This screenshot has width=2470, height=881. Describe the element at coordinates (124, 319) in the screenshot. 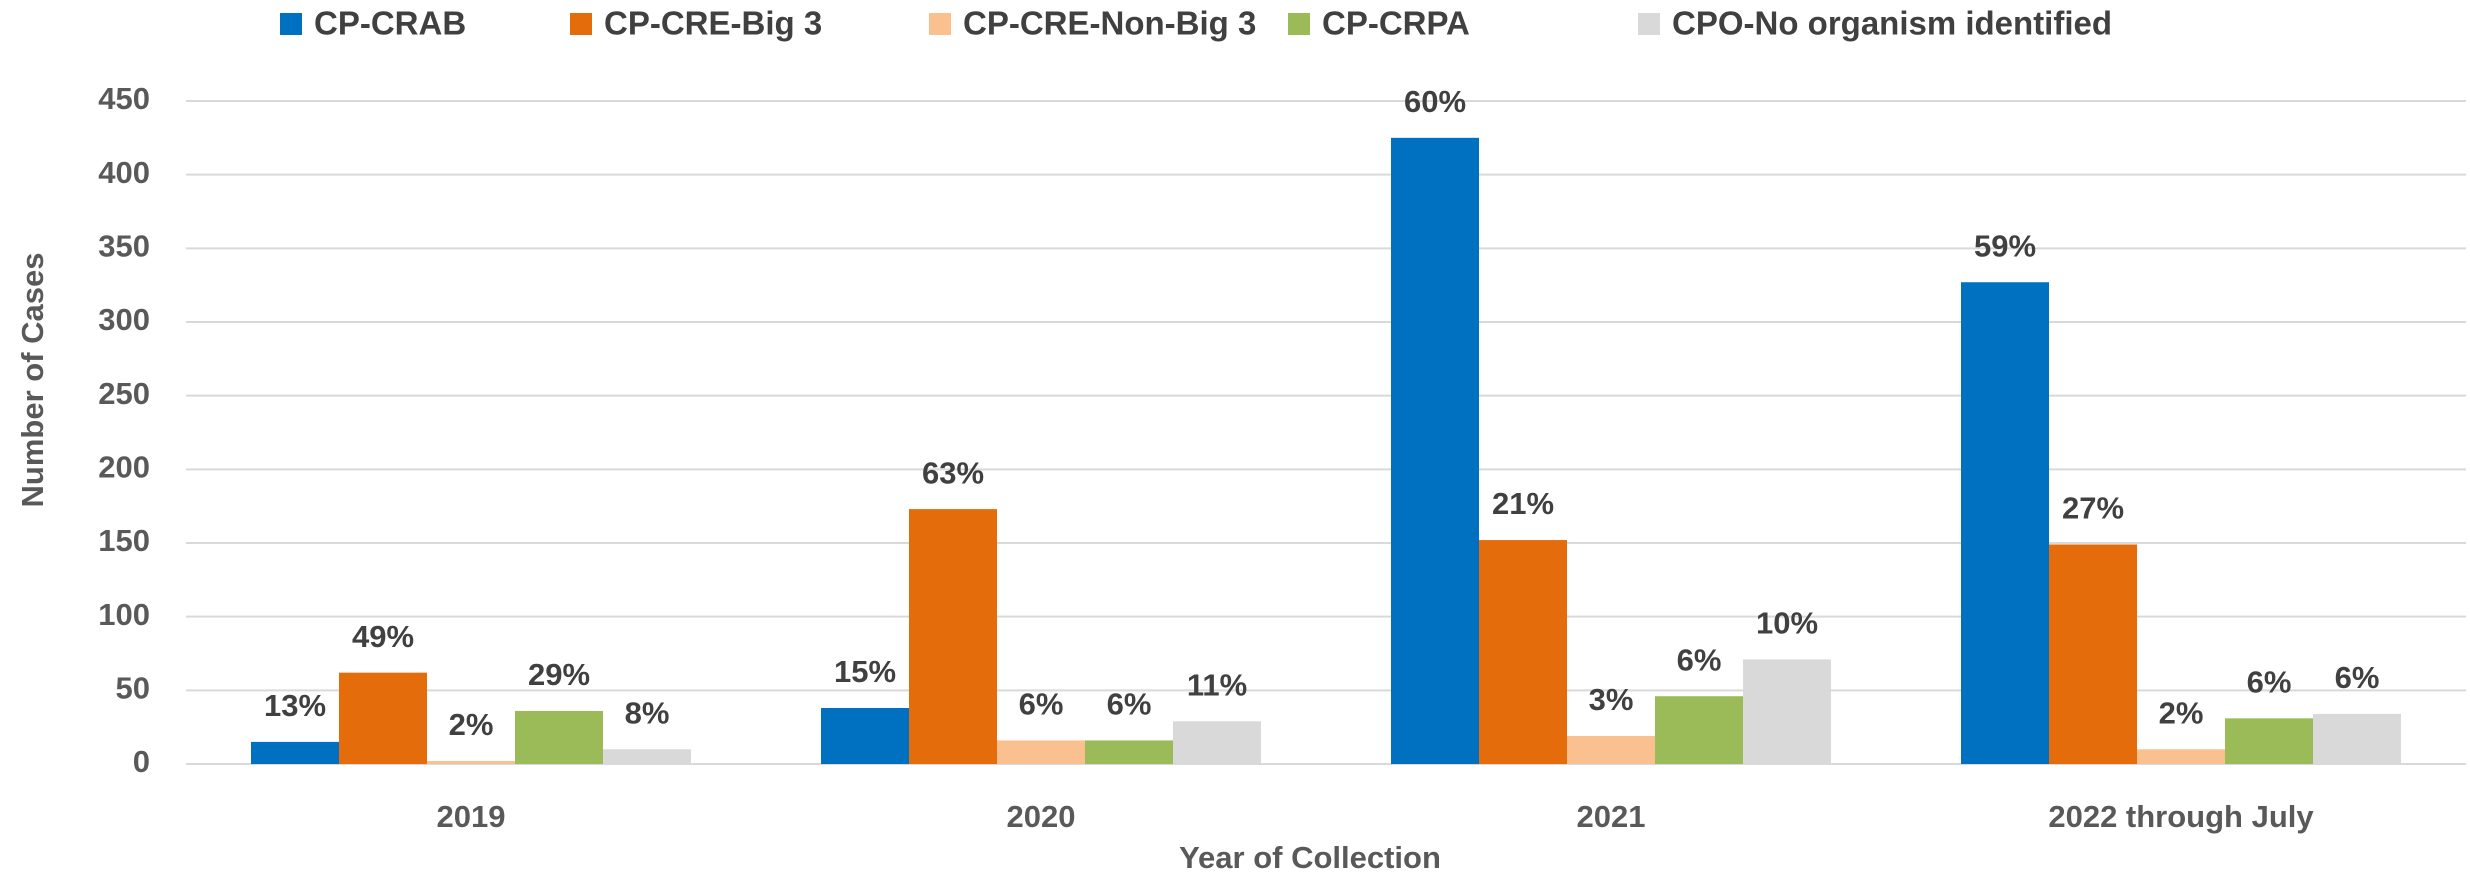

I see `y-tick-label: 300` at that location.